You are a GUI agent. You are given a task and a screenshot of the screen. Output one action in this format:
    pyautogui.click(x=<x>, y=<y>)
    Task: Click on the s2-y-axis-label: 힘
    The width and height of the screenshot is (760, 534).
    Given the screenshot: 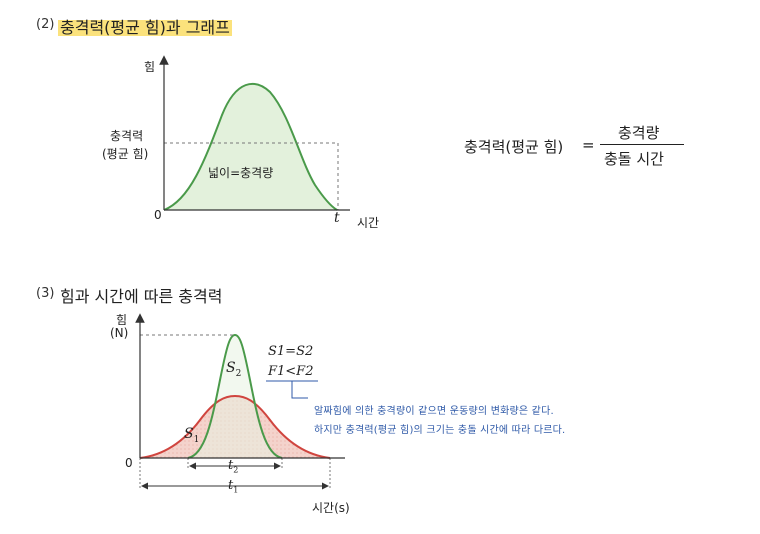 What is the action you would take?
    pyautogui.click(x=150, y=67)
    